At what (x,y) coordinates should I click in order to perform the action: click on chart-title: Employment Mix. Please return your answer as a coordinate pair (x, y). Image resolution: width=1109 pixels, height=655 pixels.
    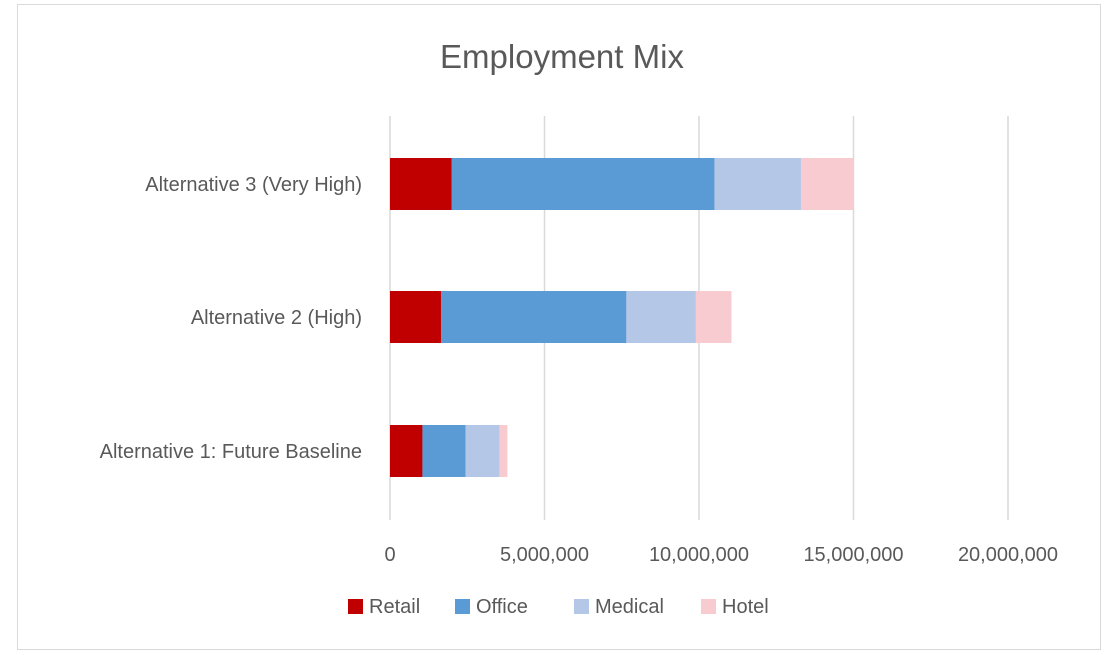
    Looking at the image, I should click on (562, 56).